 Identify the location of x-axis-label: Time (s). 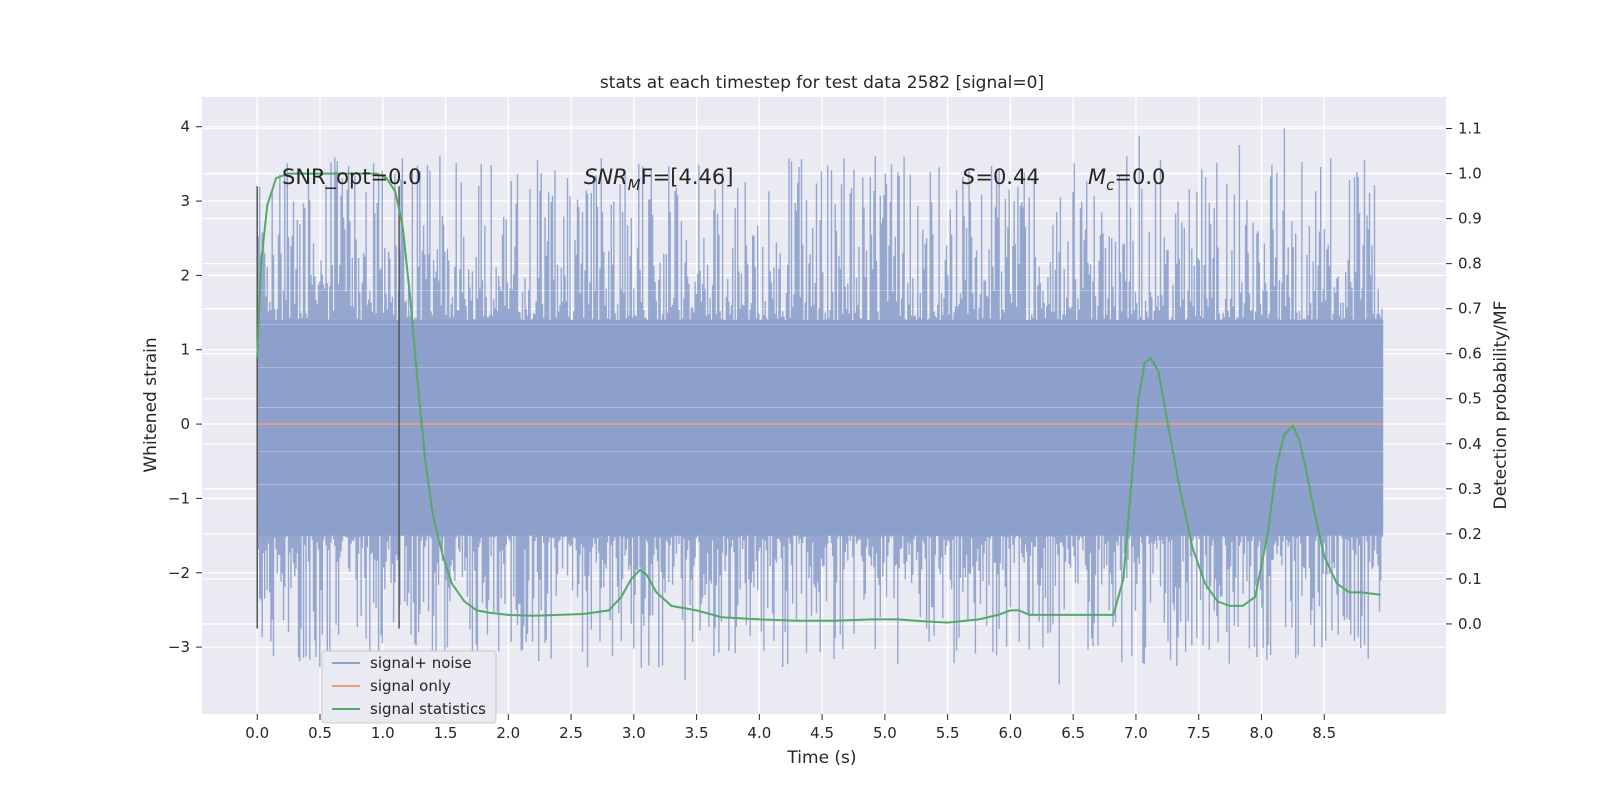
(821, 758).